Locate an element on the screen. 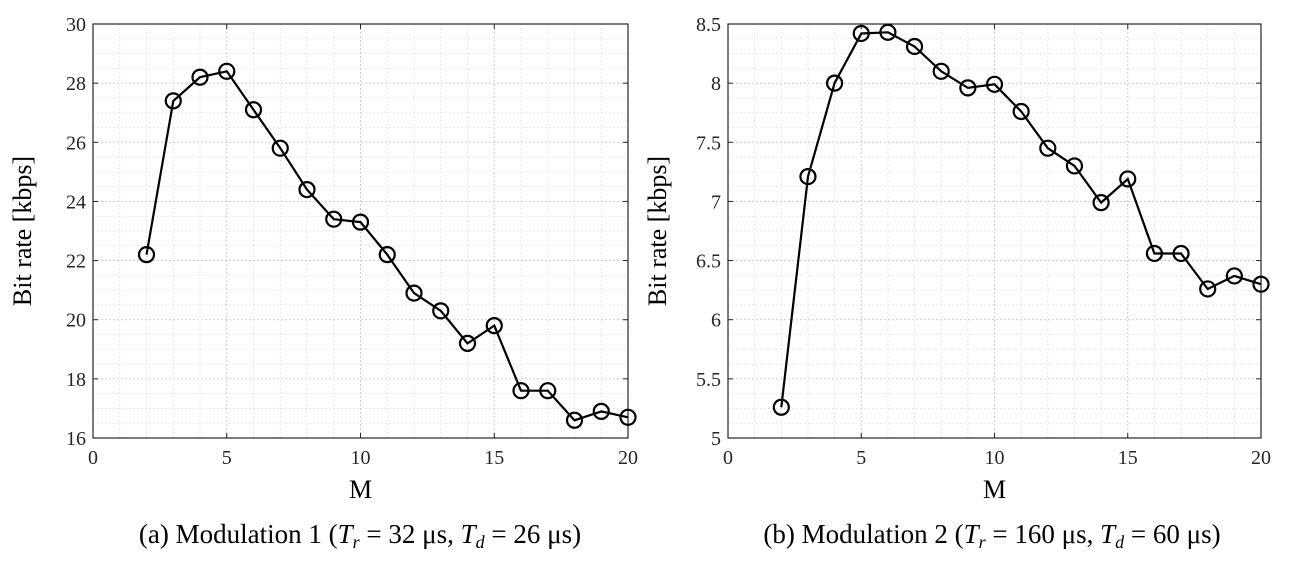  panel-a-caption-tr-rest: = 32 μs, is located at coordinates (410, 534).